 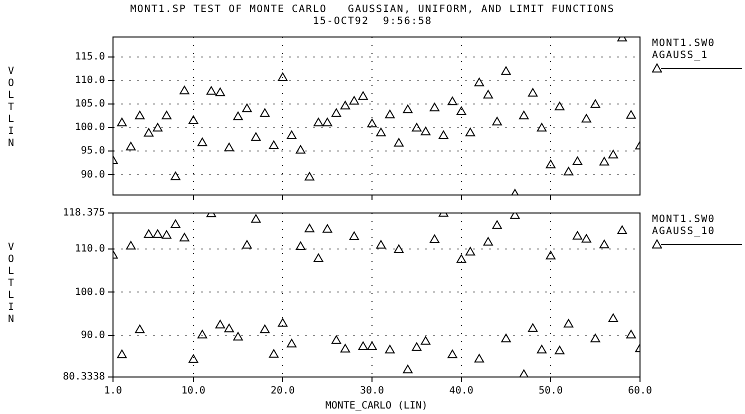 I want to click on chart-title: MONT1.SP TEST OF MONTE CARLO GAUSSIAN, UNIFORM, AND LIMIT FUNCTIONS, so click(x=372, y=9).